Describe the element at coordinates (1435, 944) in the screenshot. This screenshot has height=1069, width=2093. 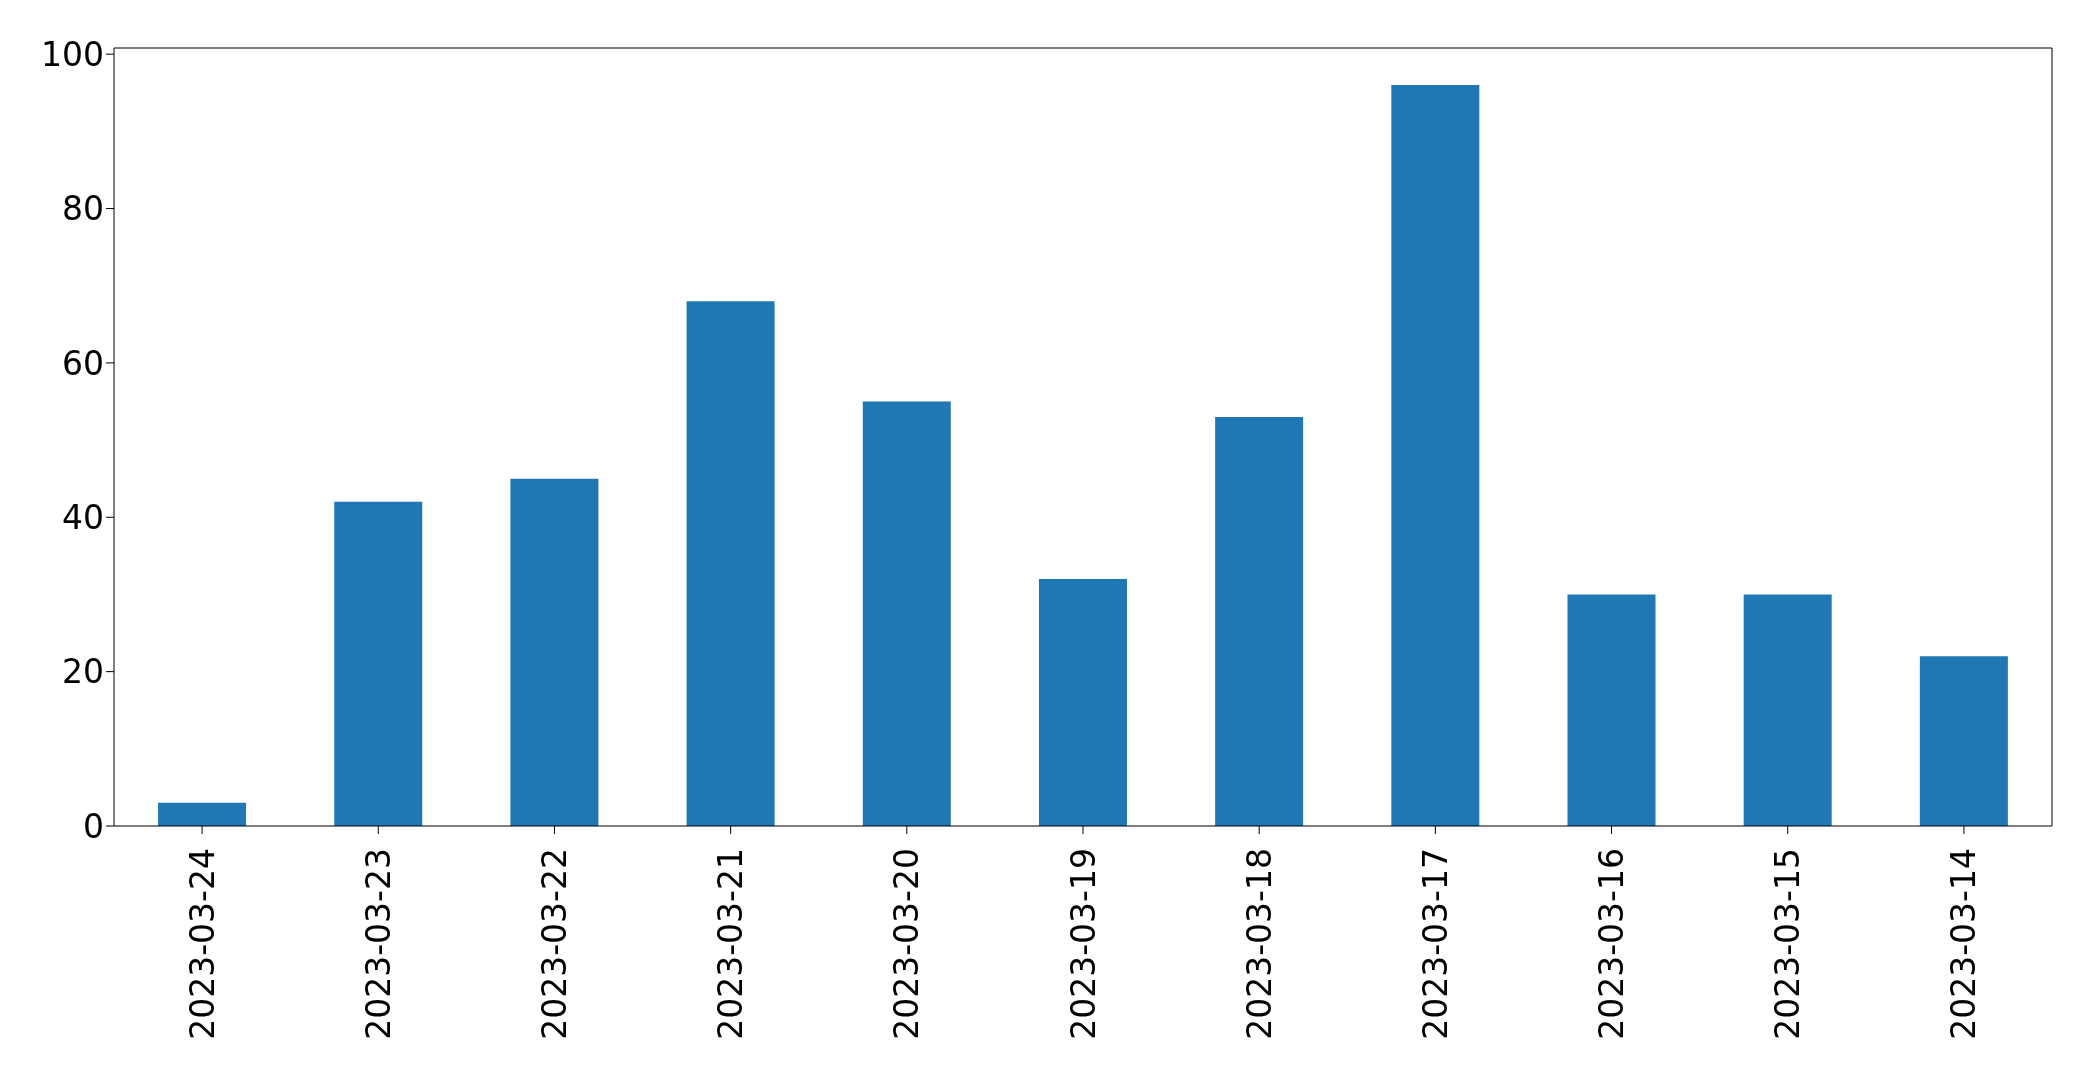
I see `x-tick-label: 2023-03-17` at that location.